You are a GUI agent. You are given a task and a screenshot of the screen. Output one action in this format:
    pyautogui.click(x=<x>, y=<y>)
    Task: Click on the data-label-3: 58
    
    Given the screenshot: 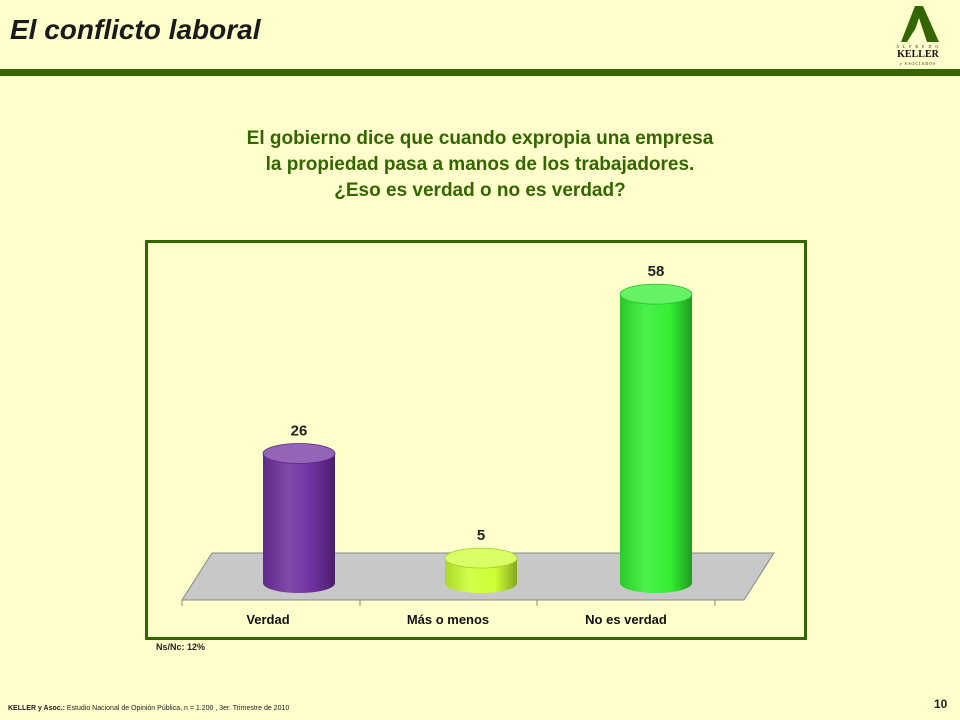 What is the action you would take?
    pyautogui.click(x=656, y=271)
    